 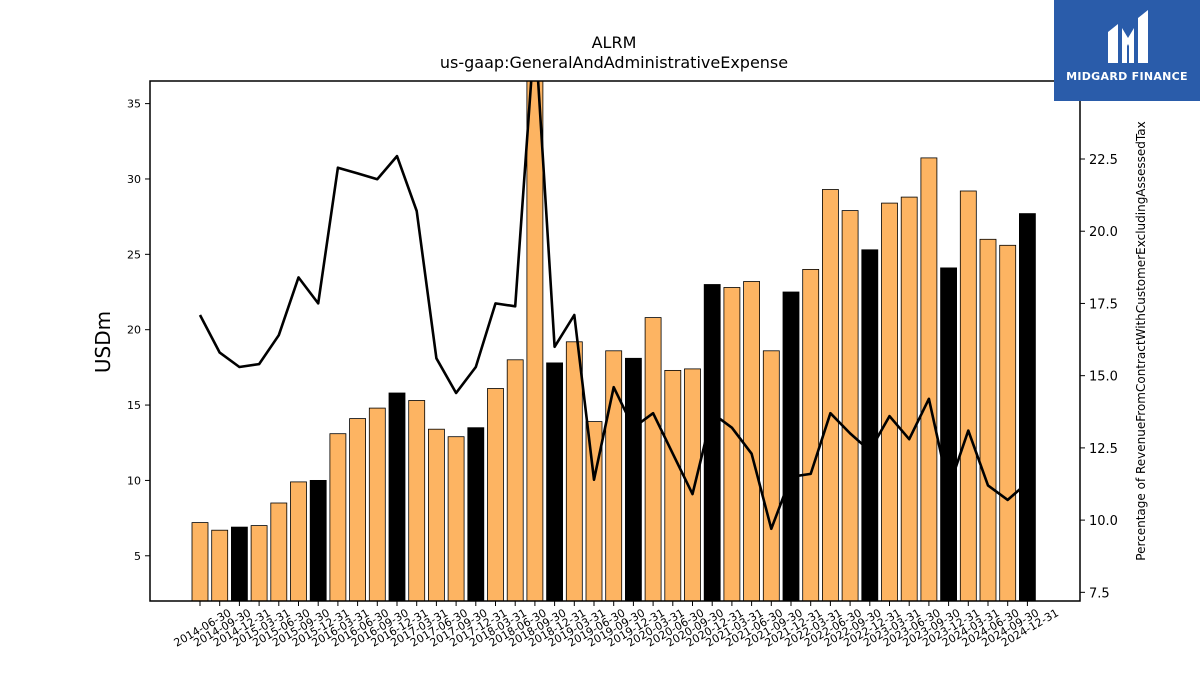 I want to click on y2-tick-label: 20.0, so click(x=1103, y=232).